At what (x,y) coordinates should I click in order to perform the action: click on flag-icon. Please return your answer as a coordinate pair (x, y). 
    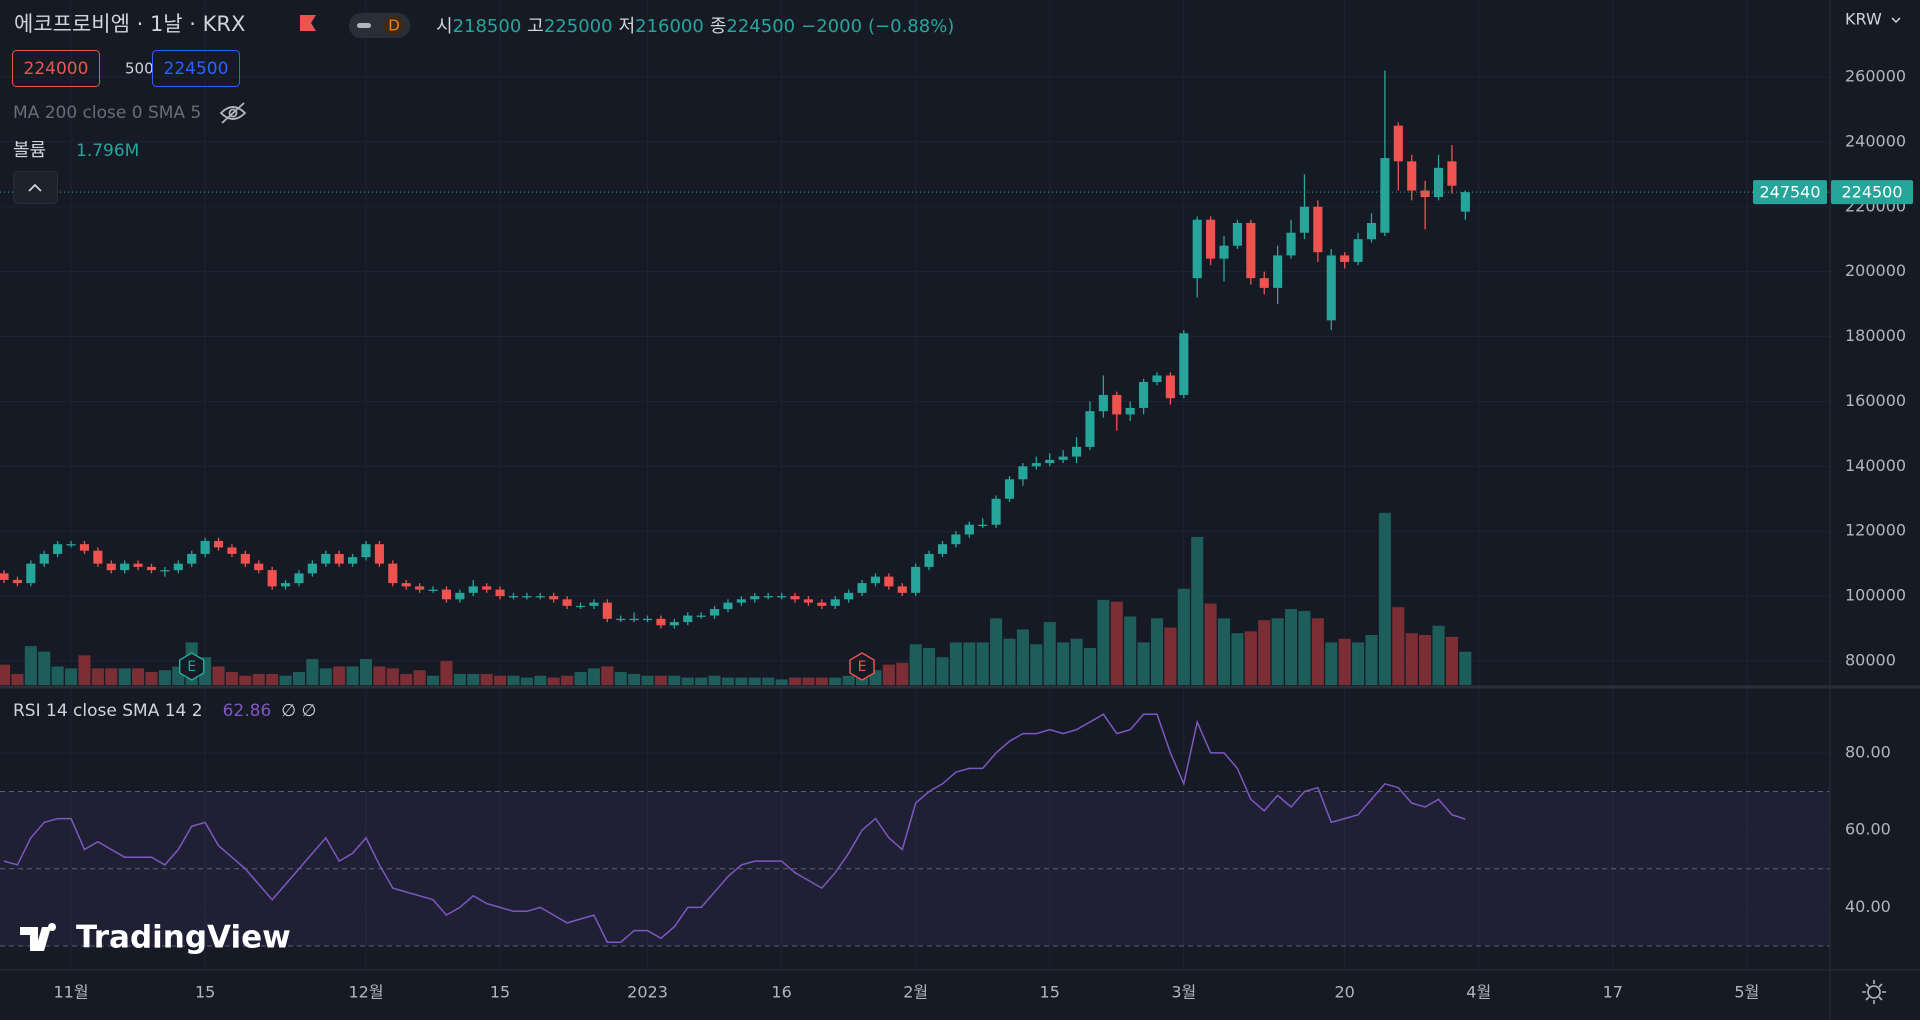
    Looking at the image, I should click on (308, 23).